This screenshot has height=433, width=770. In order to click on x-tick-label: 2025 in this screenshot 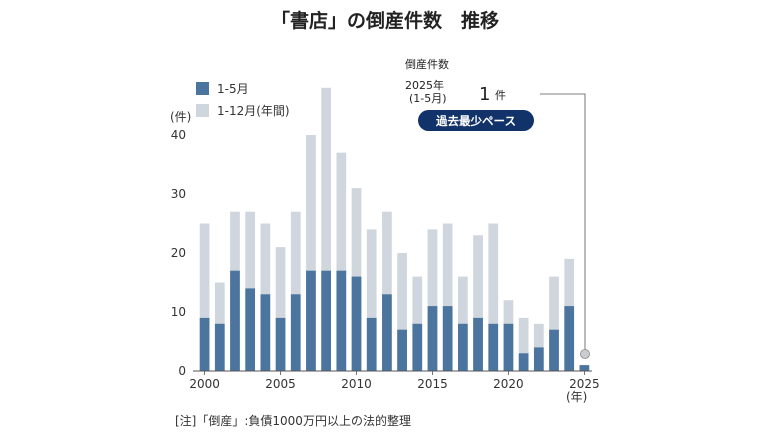, I will do `click(584, 384)`.